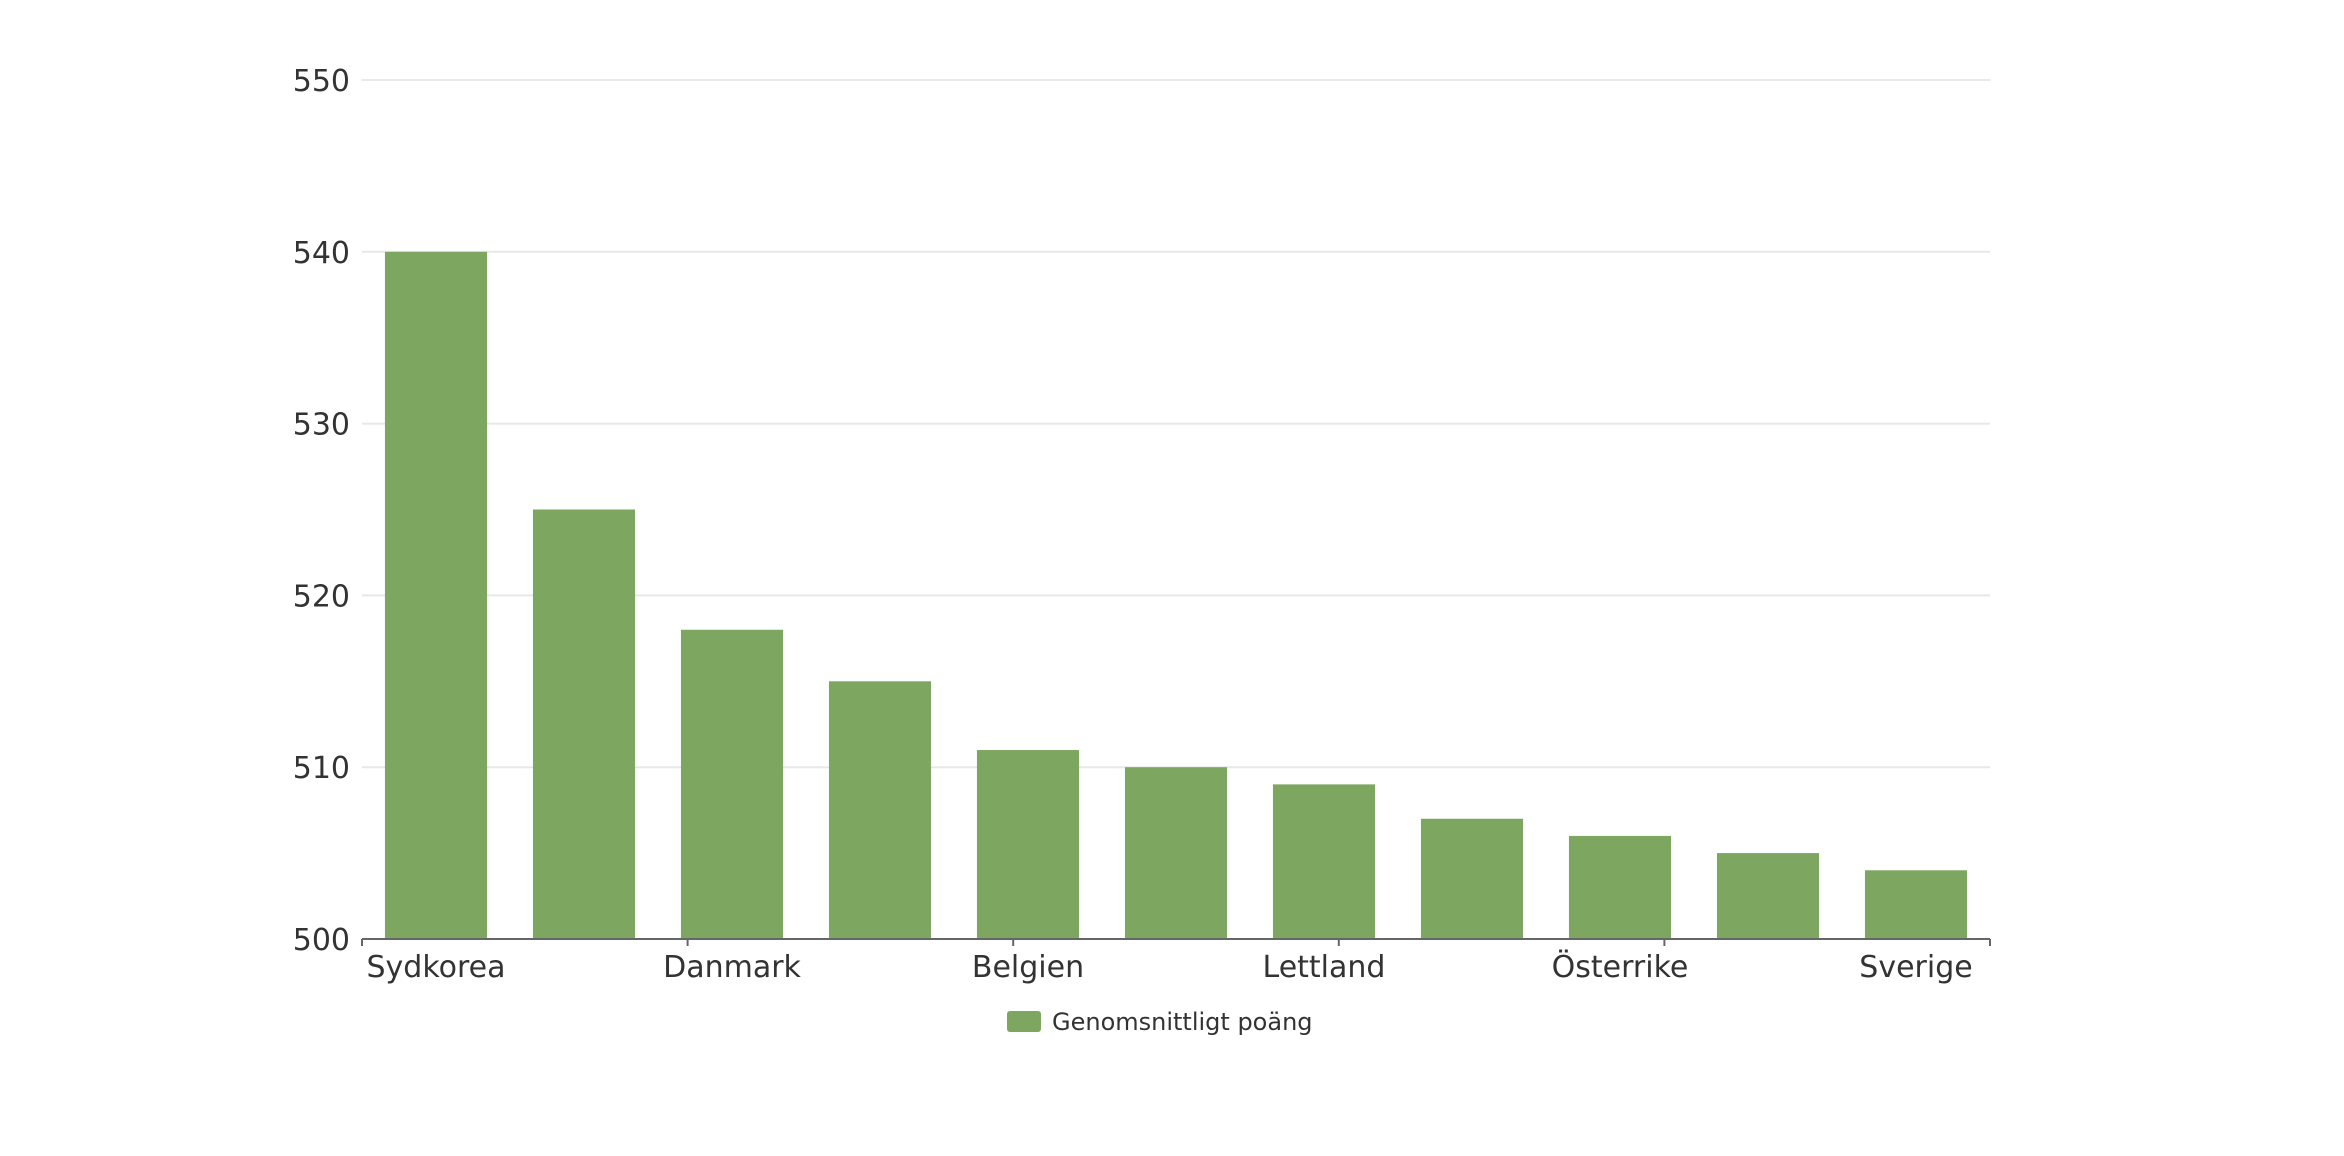 This screenshot has width=2344, height=1156. I want to click on x-tick-label: Danmark, so click(732, 967).